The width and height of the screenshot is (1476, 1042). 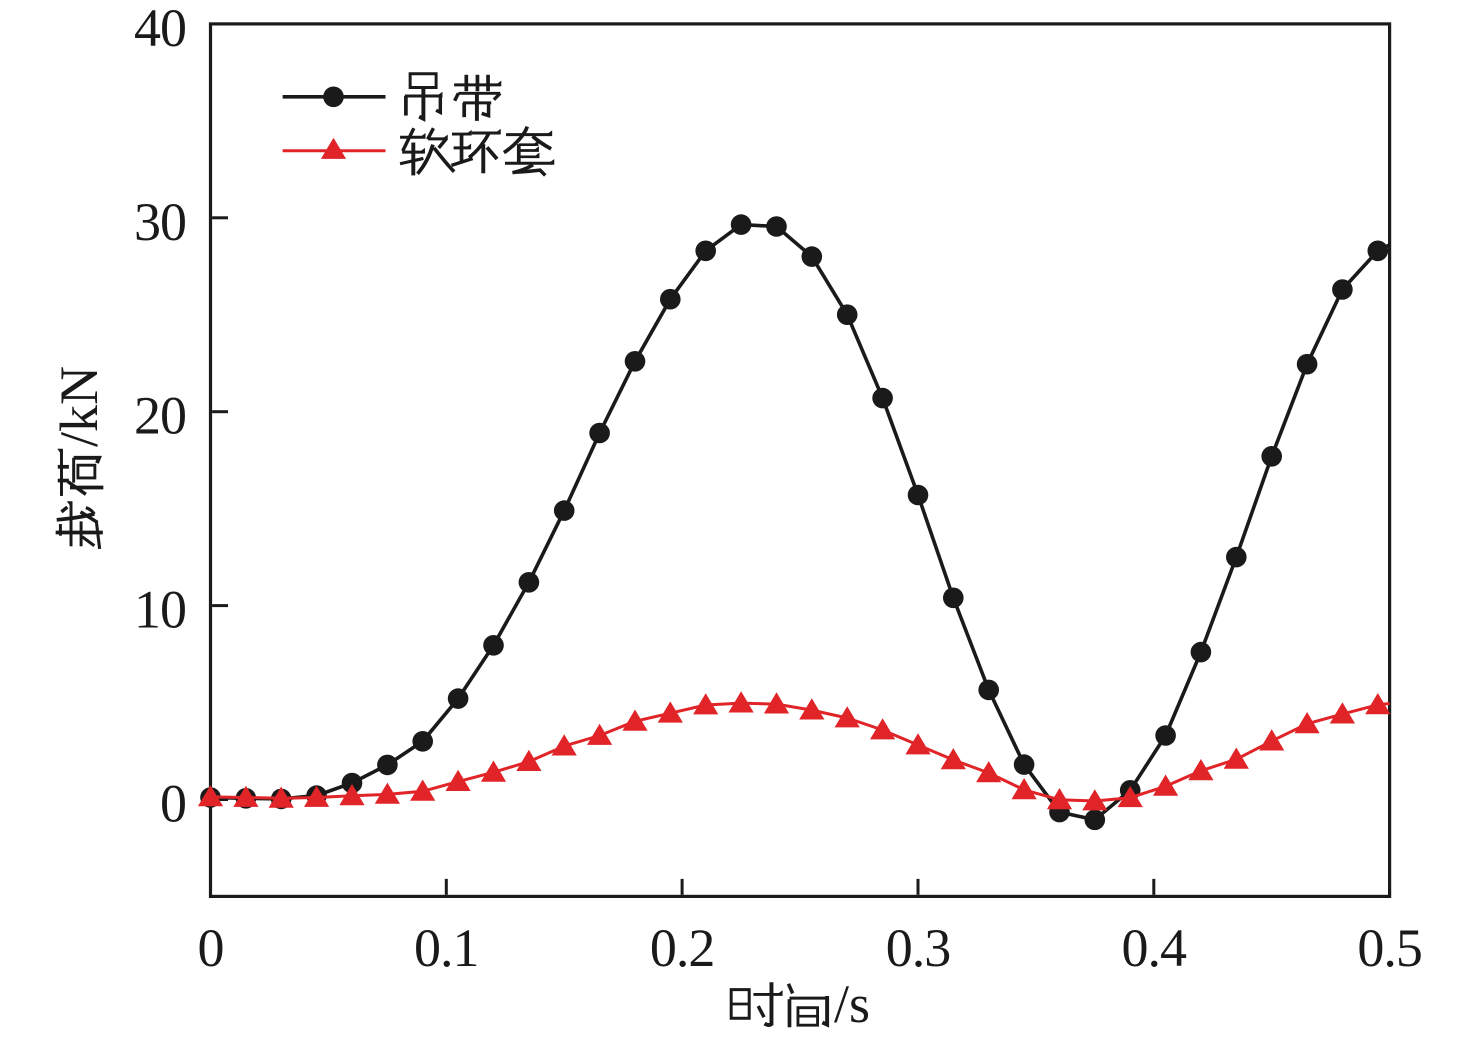 I want to click on svg-text: 0.4, so click(x=1155, y=948).